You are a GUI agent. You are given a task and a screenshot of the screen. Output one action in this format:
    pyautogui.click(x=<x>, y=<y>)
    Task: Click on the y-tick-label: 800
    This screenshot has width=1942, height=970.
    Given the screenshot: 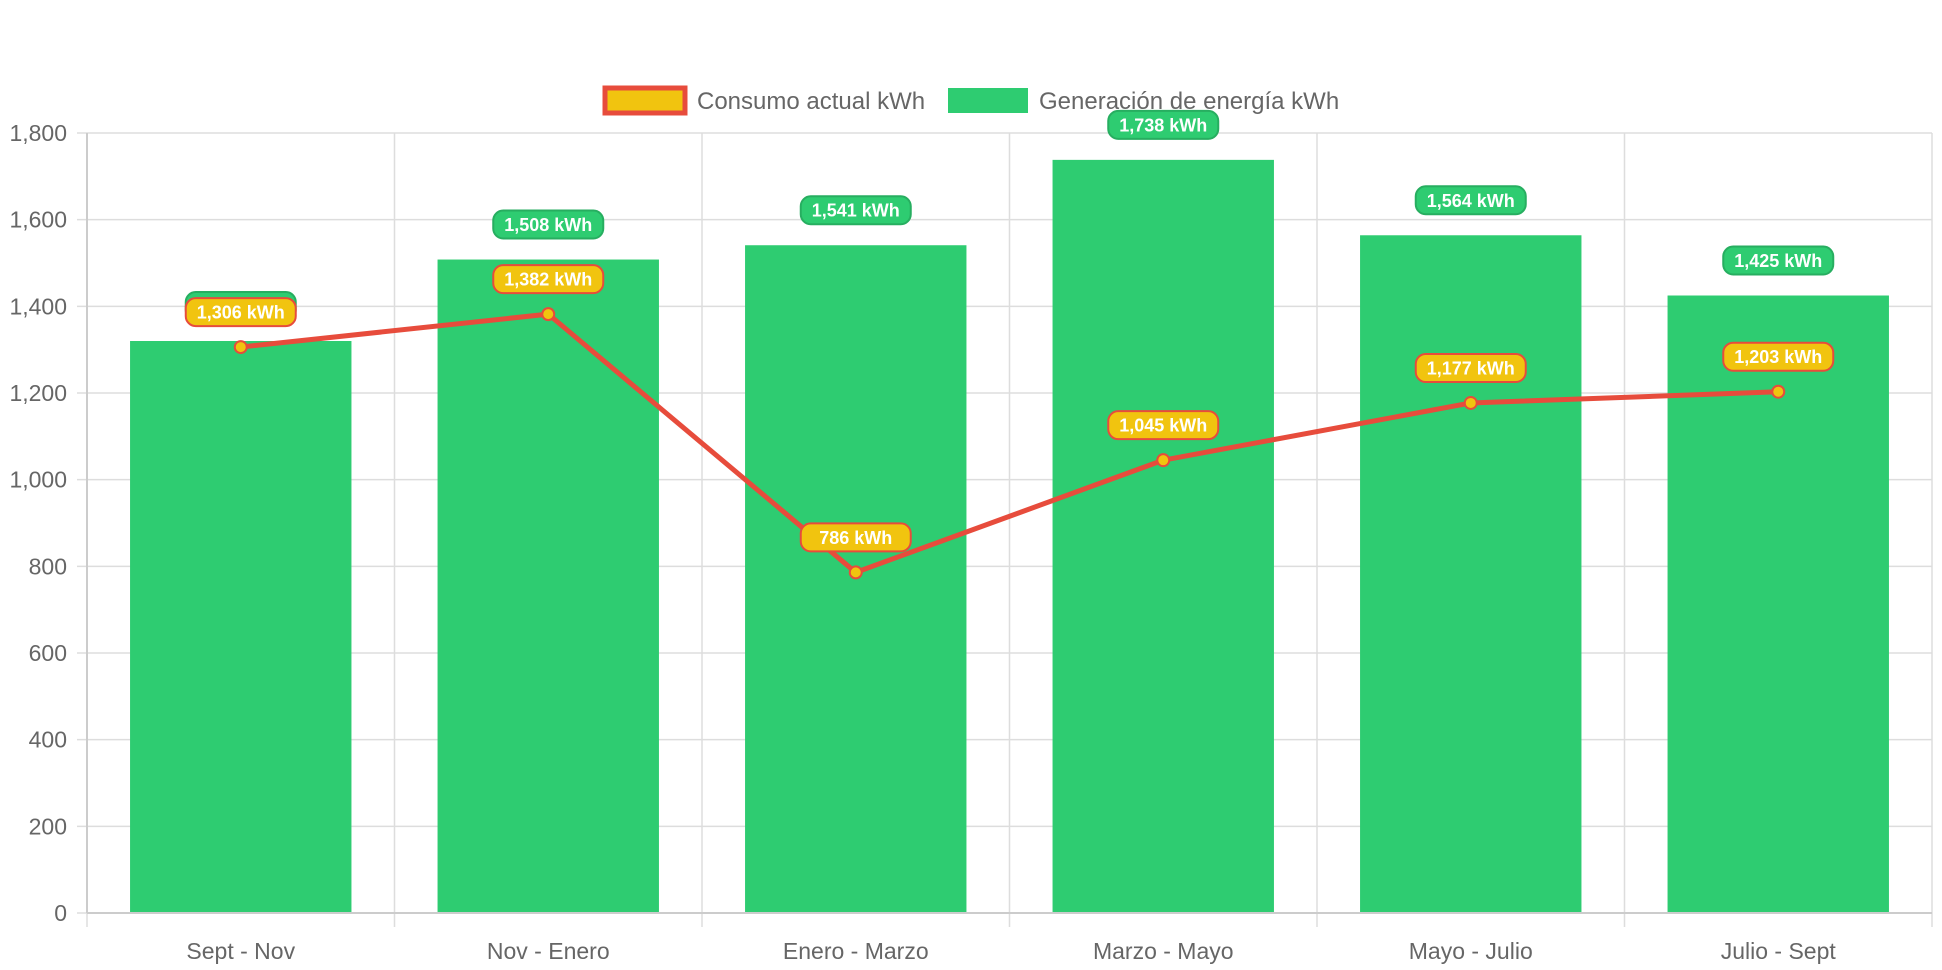 What is the action you would take?
    pyautogui.click(x=48, y=566)
    